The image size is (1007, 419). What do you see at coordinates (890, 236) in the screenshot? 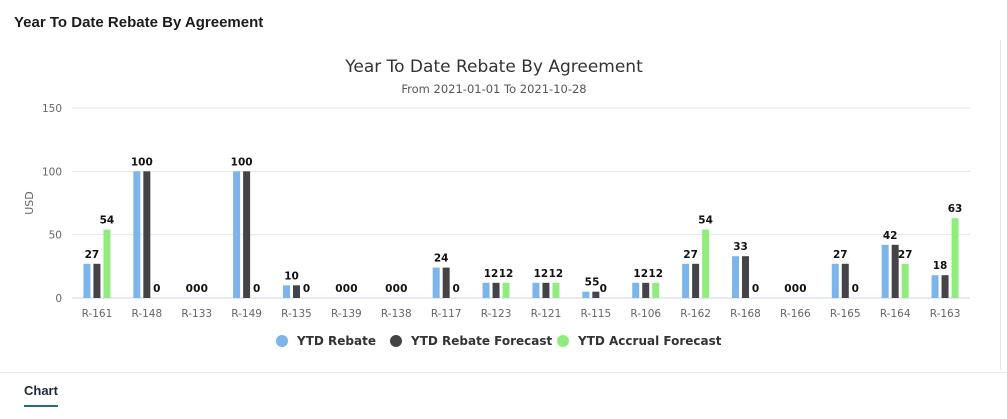
I see `data-label: 42` at bounding box center [890, 236].